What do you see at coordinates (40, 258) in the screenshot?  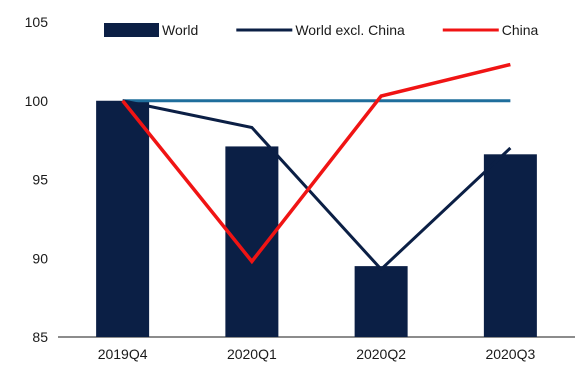 I see `y-tick-label-90: 90` at bounding box center [40, 258].